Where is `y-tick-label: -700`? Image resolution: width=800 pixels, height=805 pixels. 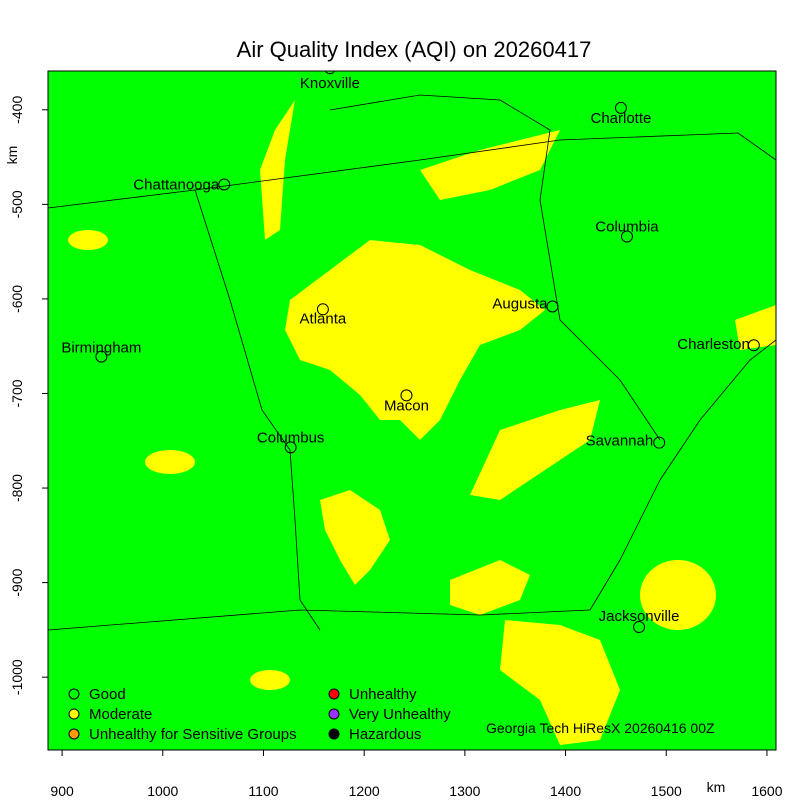 y-tick-label: -700 is located at coordinates (17, 393).